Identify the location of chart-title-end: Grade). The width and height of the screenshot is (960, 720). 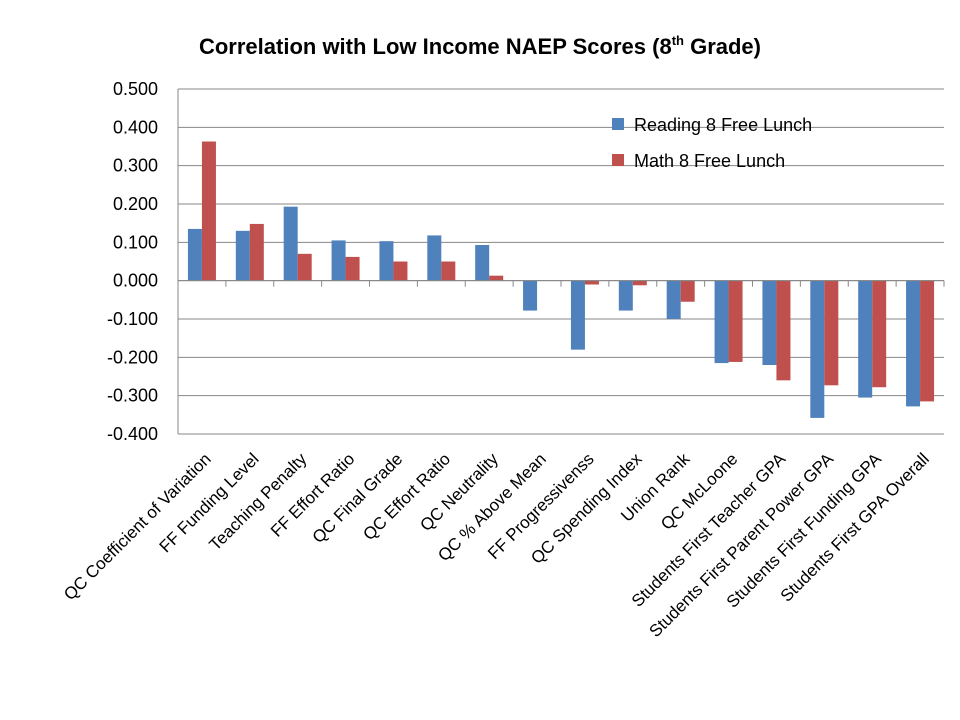
(722, 46).